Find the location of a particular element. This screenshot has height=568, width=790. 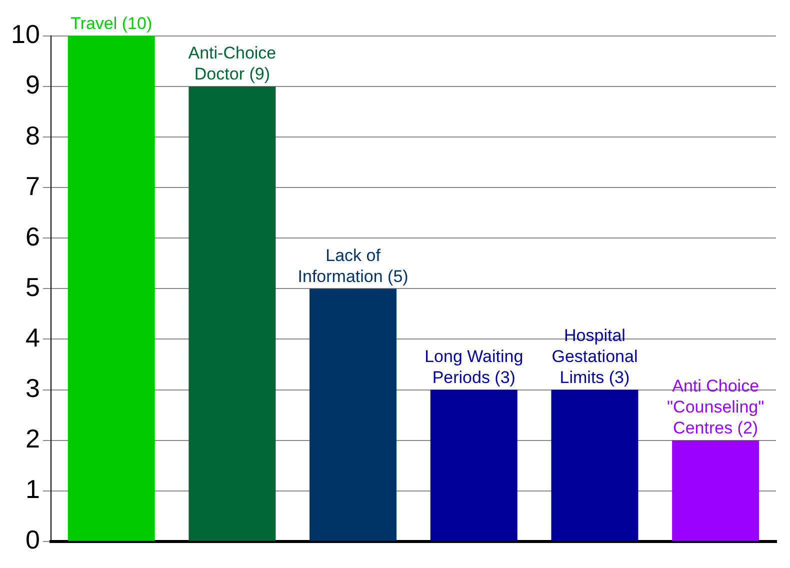

y-tick-label: 6 is located at coordinates (32, 236).